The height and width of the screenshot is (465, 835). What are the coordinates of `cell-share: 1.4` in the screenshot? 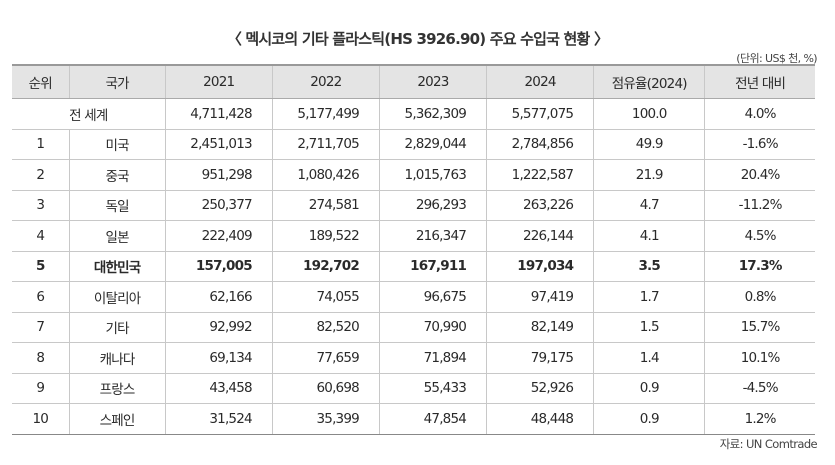 It's located at (649, 358).